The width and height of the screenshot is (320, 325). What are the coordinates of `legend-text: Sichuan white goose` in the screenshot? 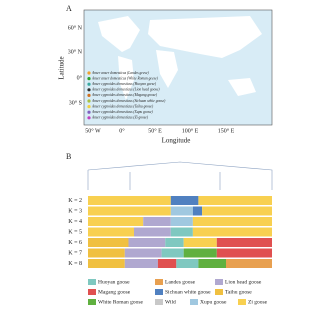 It's located at (188, 292).